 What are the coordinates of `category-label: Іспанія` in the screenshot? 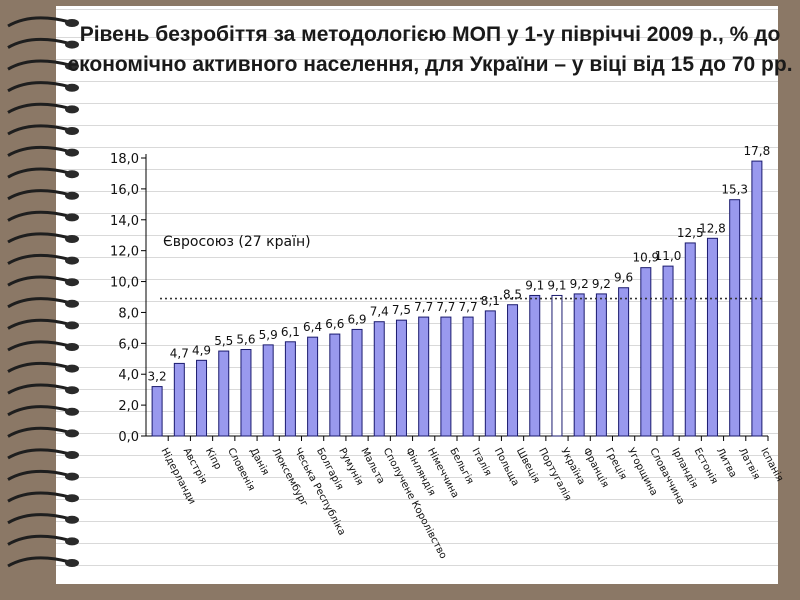 It's located at (772, 465).